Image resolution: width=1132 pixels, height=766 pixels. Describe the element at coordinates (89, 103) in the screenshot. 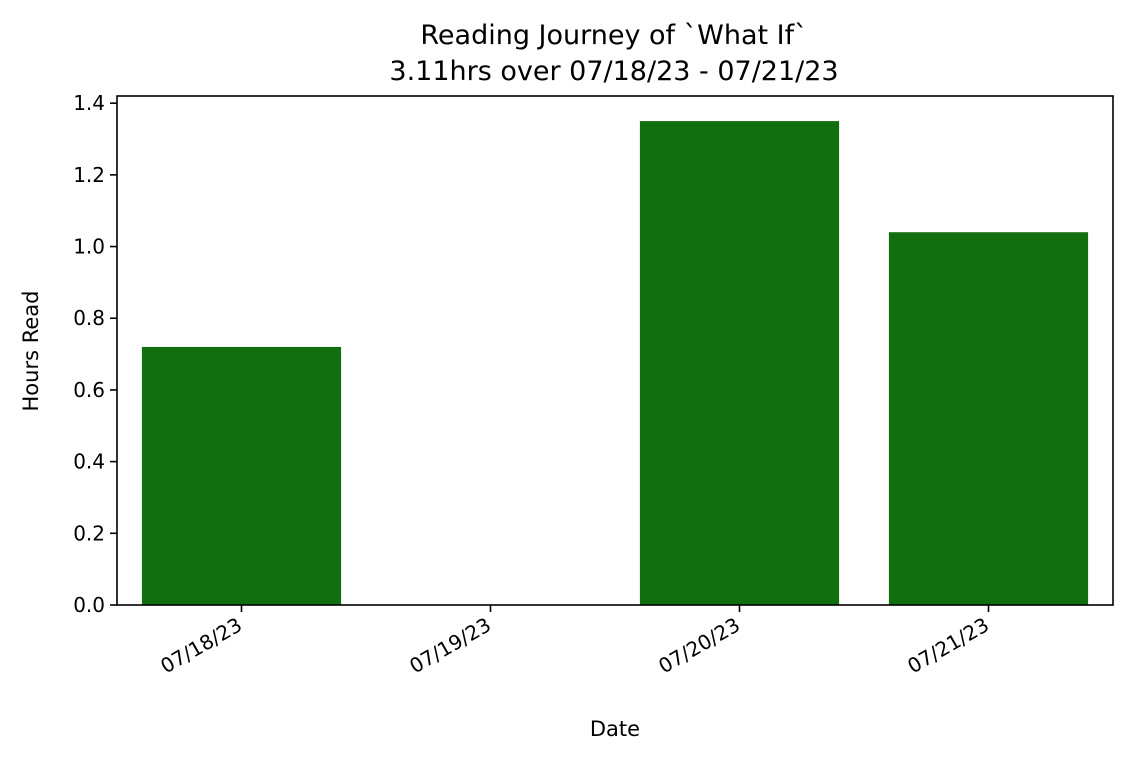

I see `y-tick-label: 1.4` at that location.